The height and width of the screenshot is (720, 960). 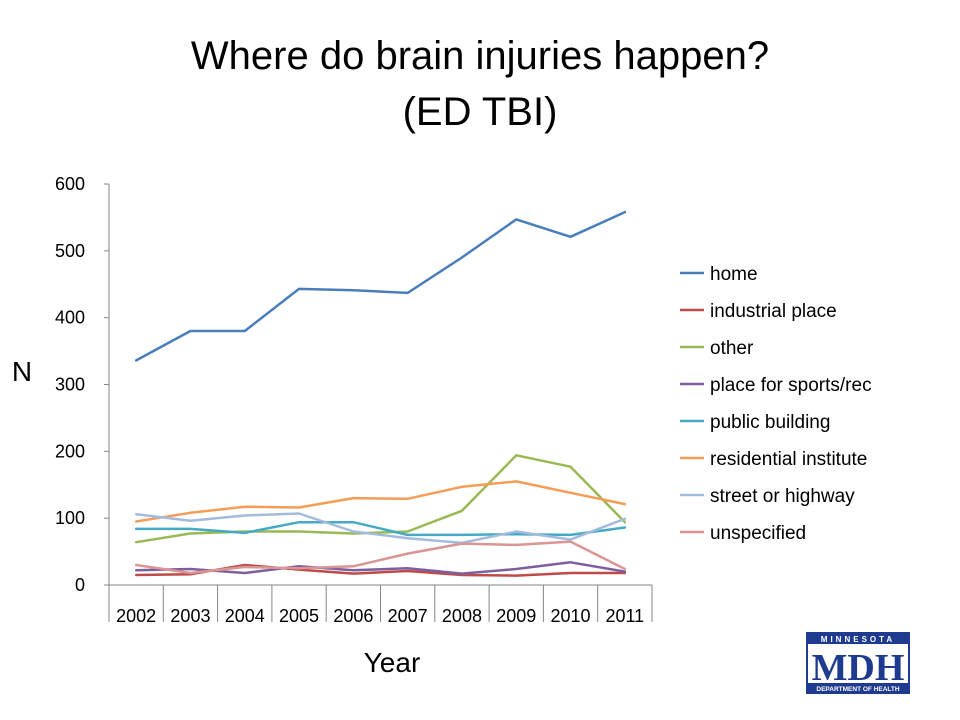 What do you see at coordinates (480, 112) in the screenshot?
I see `title-line-2: (ED TBI)` at bounding box center [480, 112].